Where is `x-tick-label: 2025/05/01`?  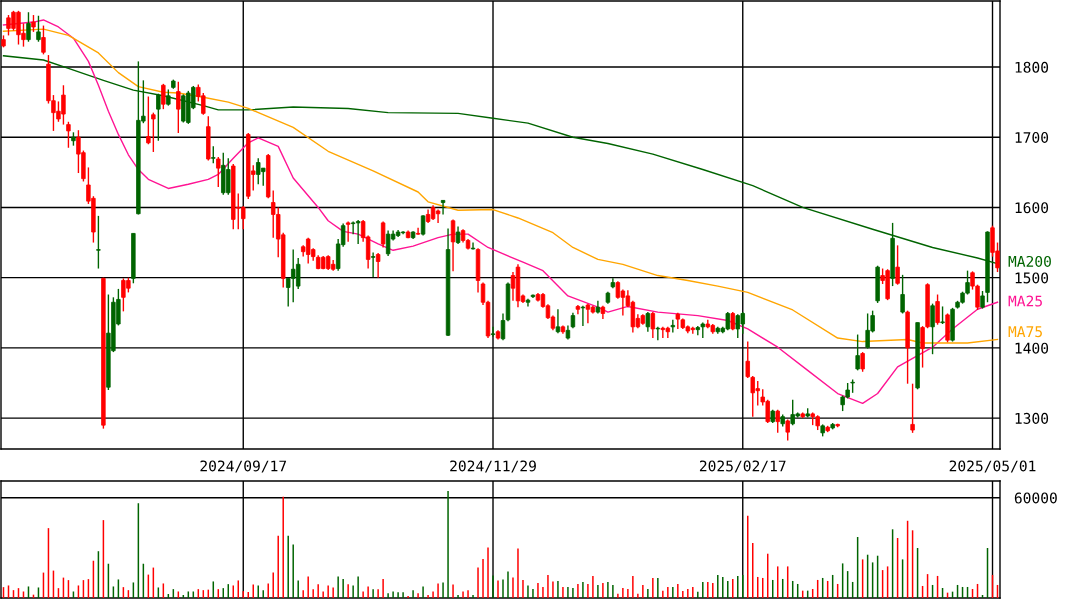
x-tick-label: 2025/05/01 is located at coordinates (992, 466).